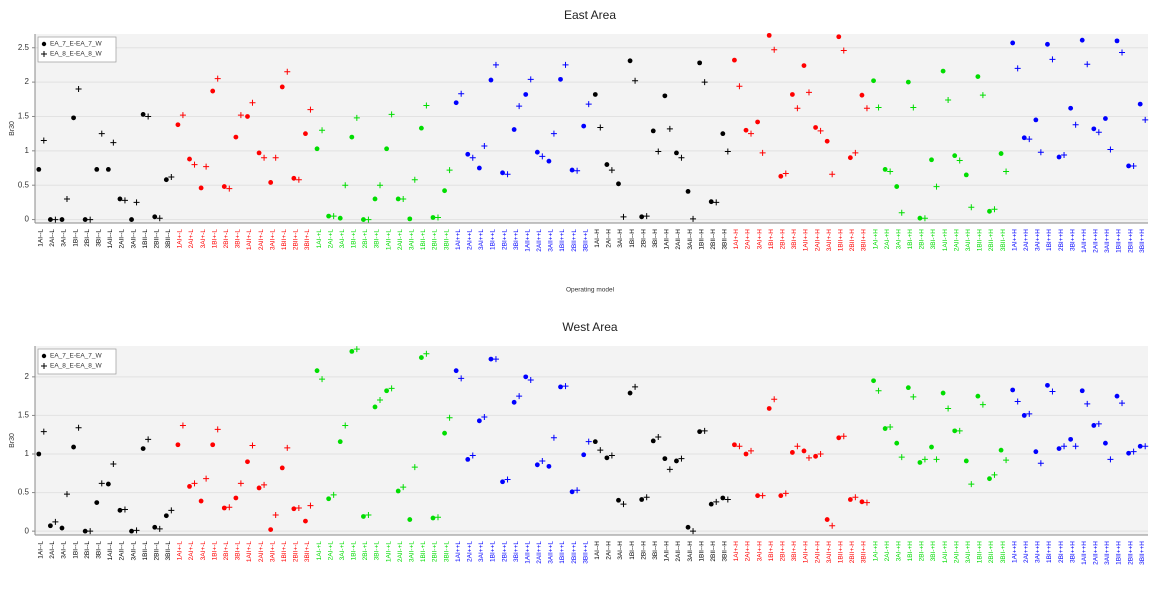  I want to click on x-tick-label: 1AI+-L, so click(180, 239).